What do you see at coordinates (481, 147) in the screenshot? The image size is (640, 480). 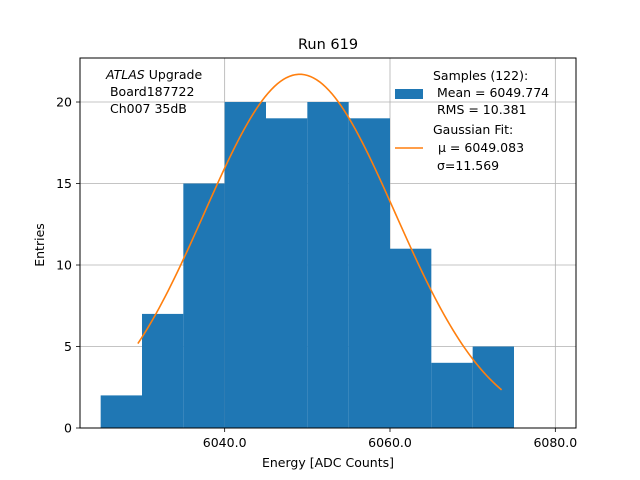 I see `legend-fit-mu: μ = 6049.083` at bounding box center [481, 147].